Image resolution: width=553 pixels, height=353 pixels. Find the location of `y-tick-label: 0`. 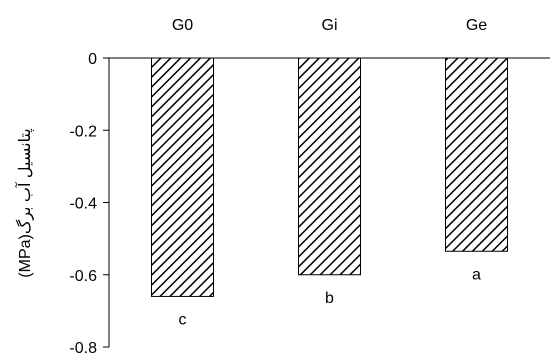

y-tick-label: 0 is located at coordinates (92, 59).